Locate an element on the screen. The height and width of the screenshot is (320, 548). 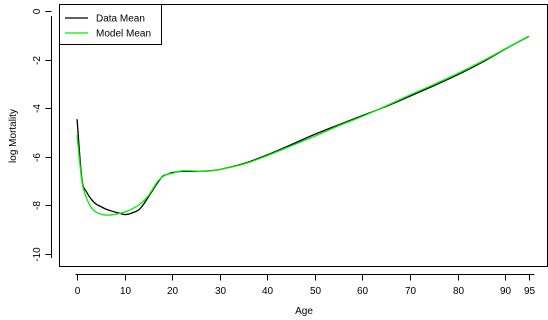
x-axis-title: Age is located at coordinates (304, 311).